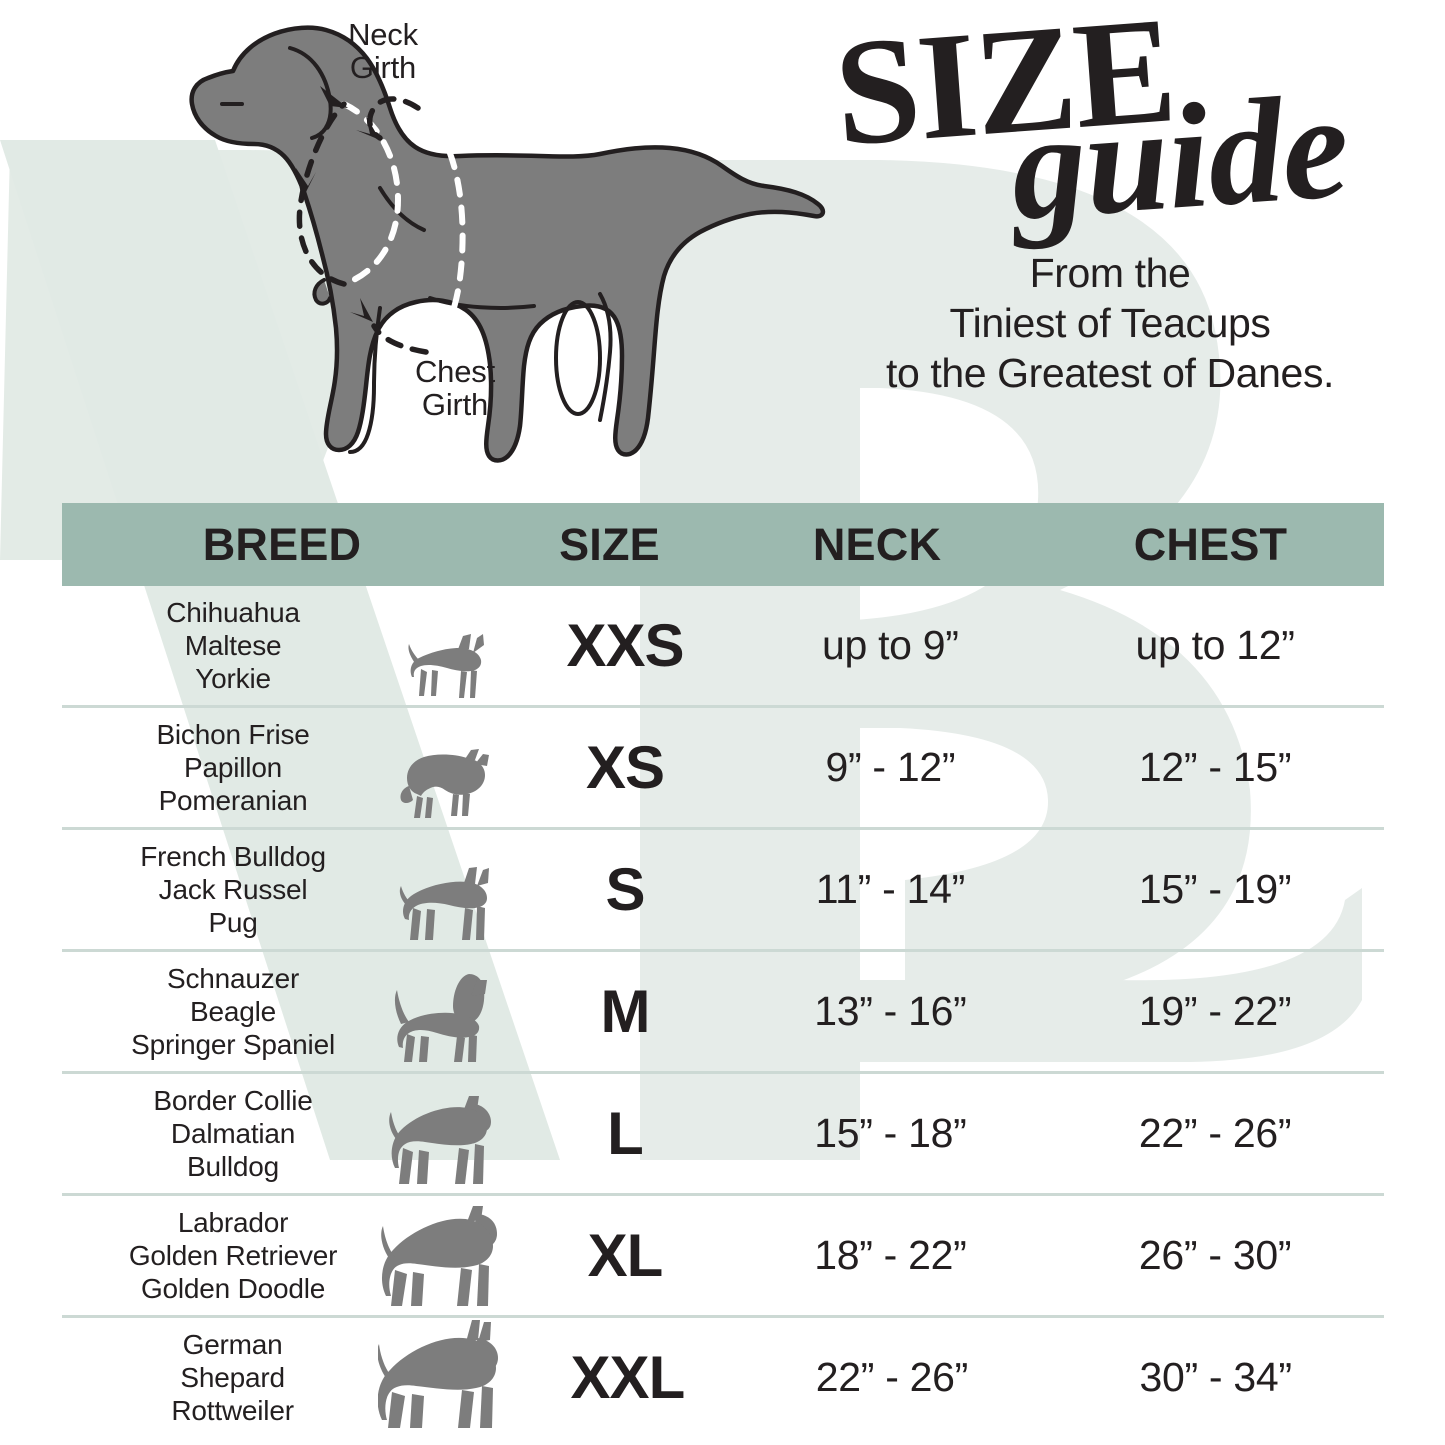  I want to click on neck-cell: 22” - 26”, so click(892, 1377).